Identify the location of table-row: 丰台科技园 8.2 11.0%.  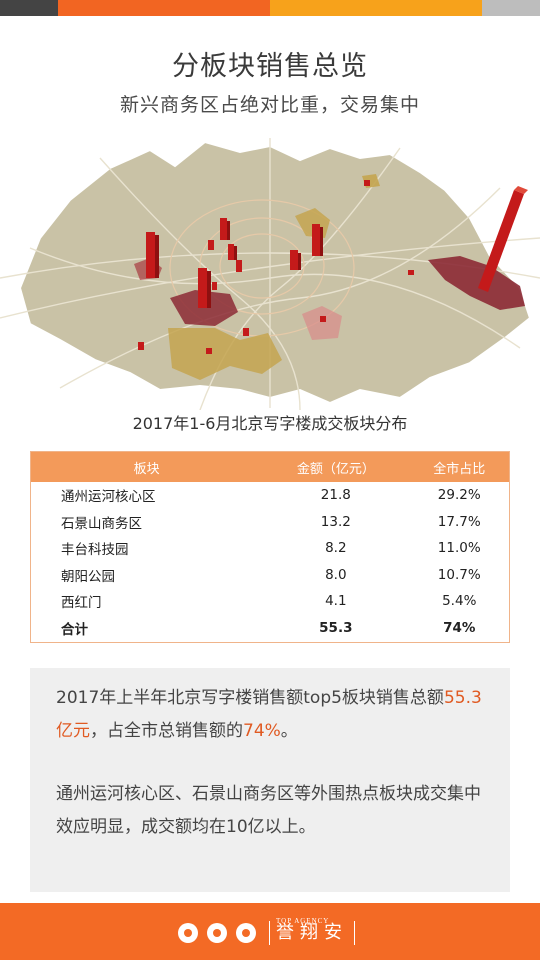
(270, 548).